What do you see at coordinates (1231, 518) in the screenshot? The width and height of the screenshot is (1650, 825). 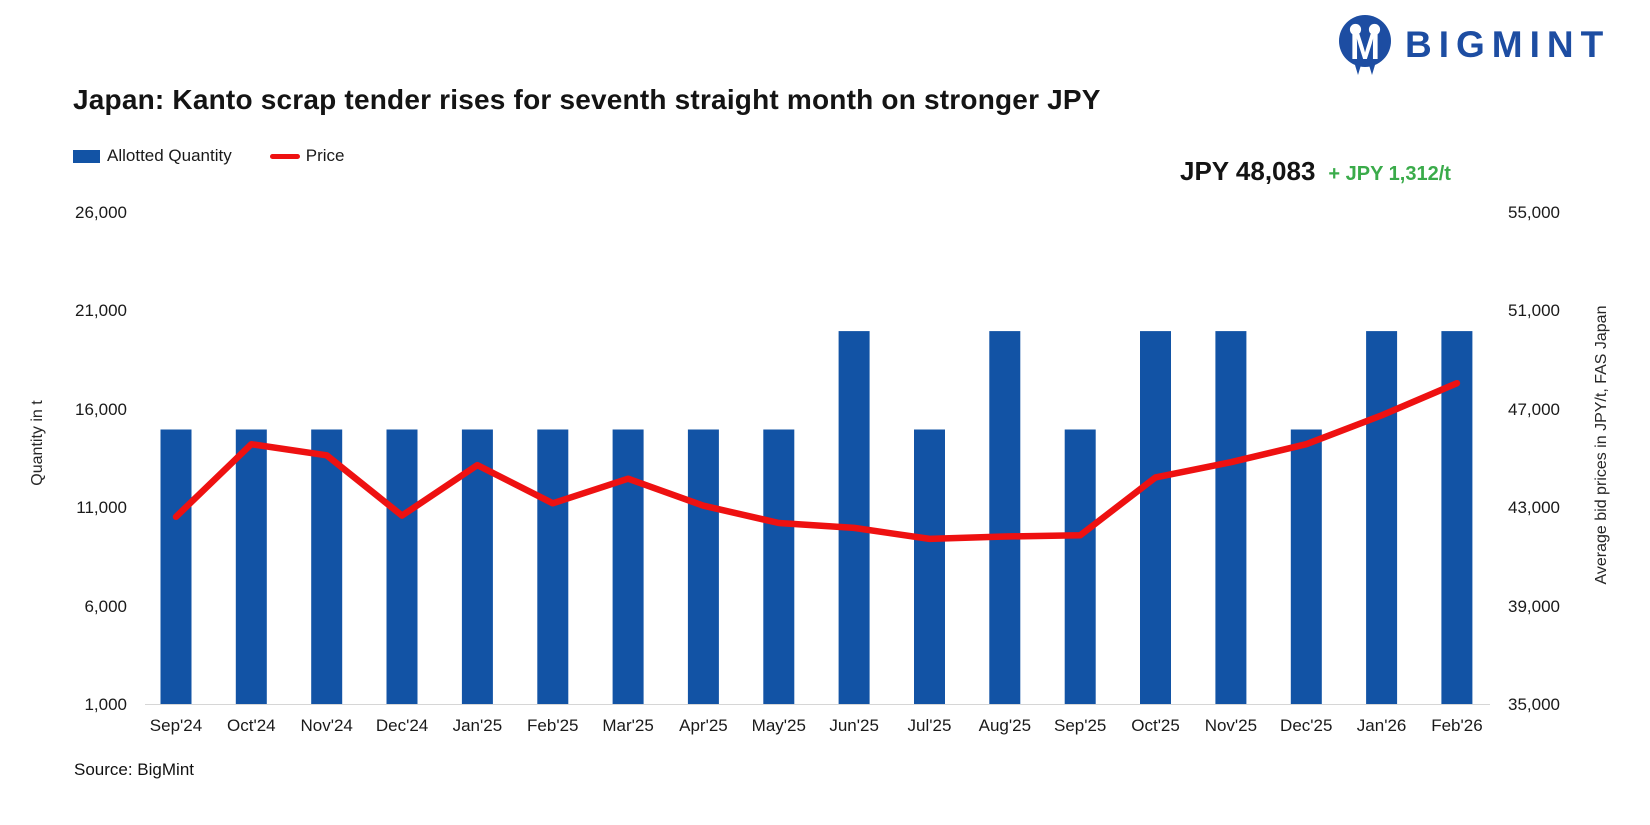 I see `bar-Nov'25` at bounding box center [1231, 518].